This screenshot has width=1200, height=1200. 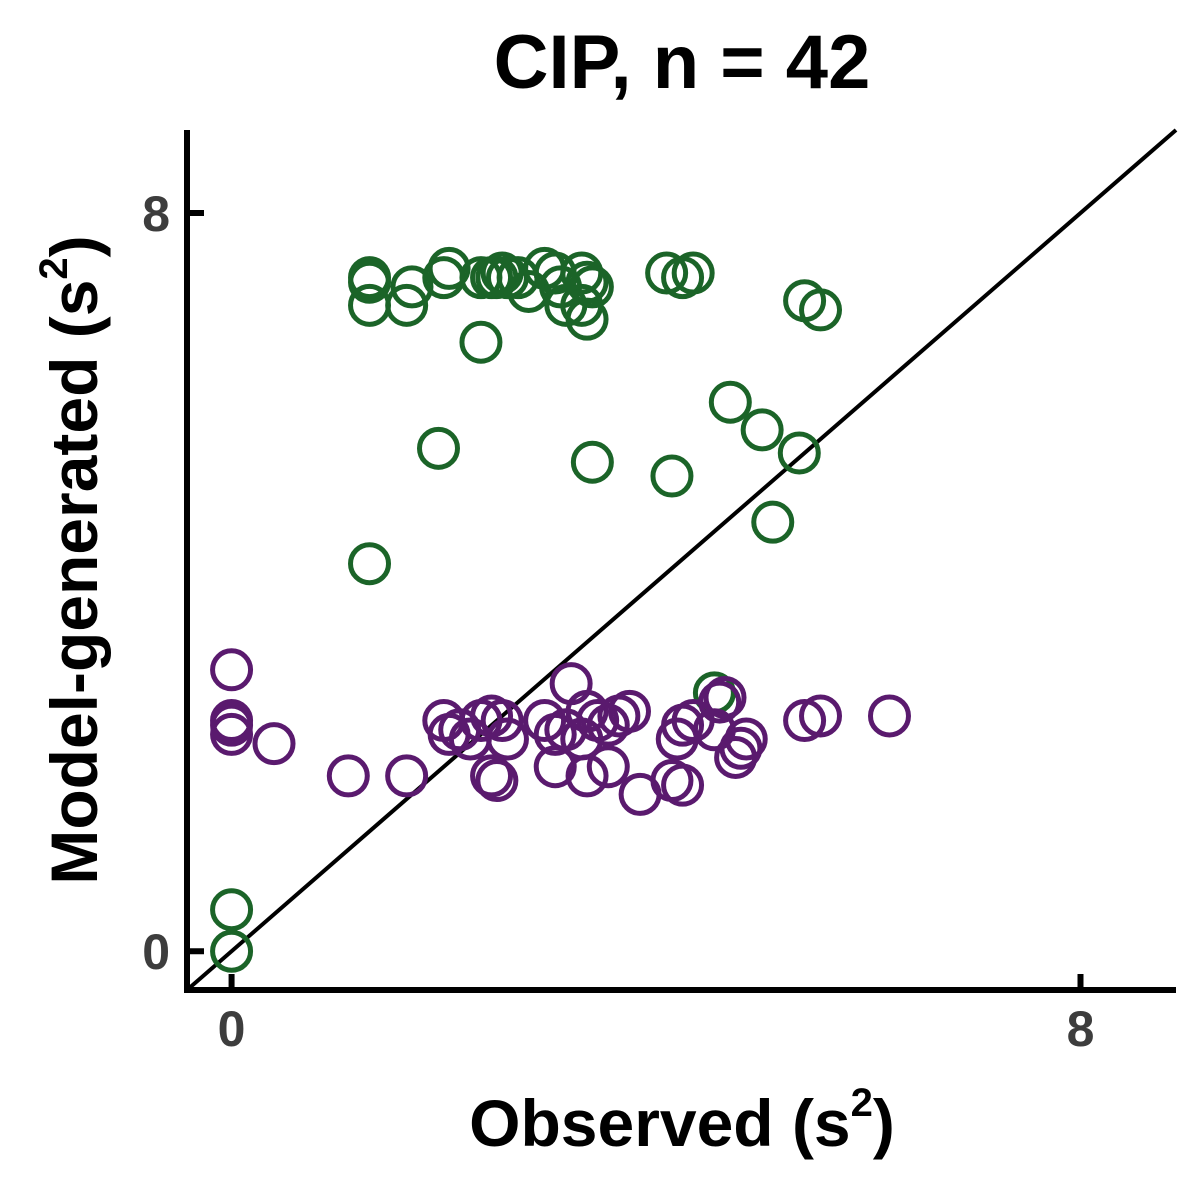 What do you see at coordinates (884, 1123) in the screenshot?
I see `x-axis-title-close: )` at bounding box center [884, 1123].